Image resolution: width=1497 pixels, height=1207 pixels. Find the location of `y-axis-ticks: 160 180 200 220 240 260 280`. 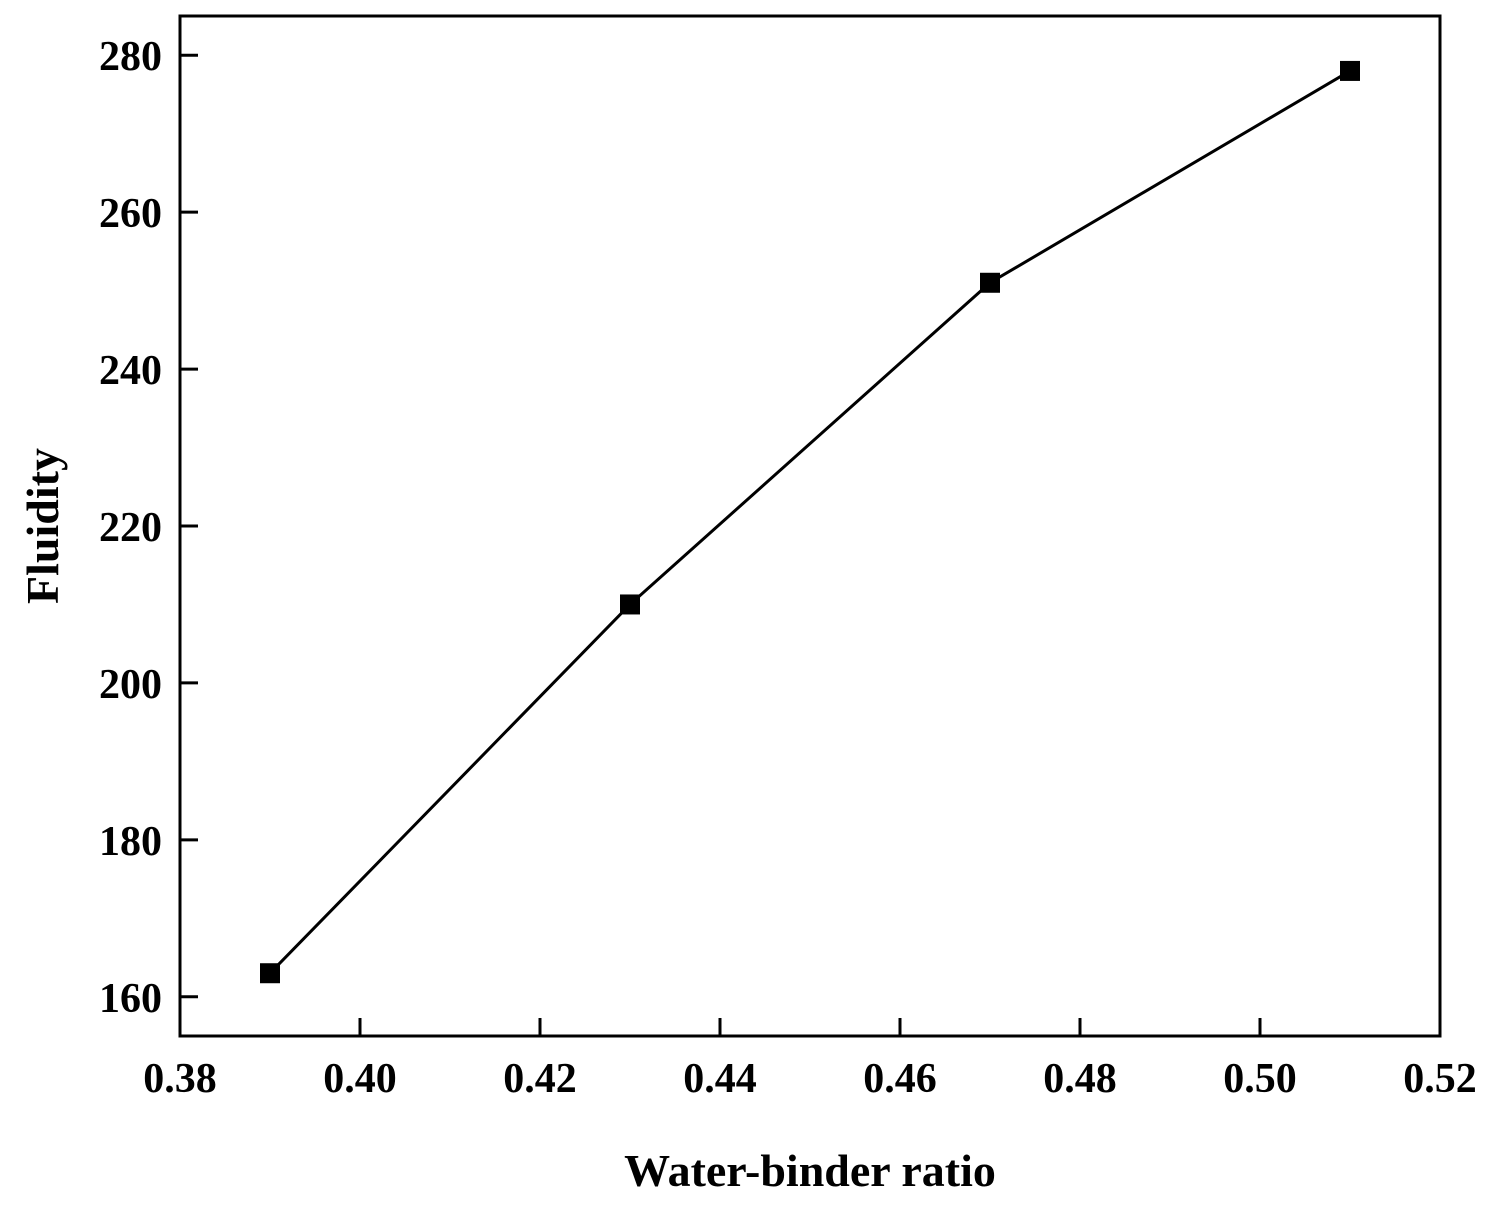

y-axis-ticks: 160 180 200 220 240 260 280 is located at coordinates (148, 528).